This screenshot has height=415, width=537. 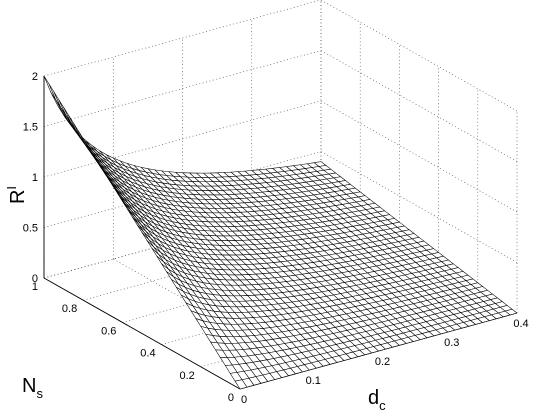 I want to click on x-tick-label: 0.2, so click(x=382, y=362).